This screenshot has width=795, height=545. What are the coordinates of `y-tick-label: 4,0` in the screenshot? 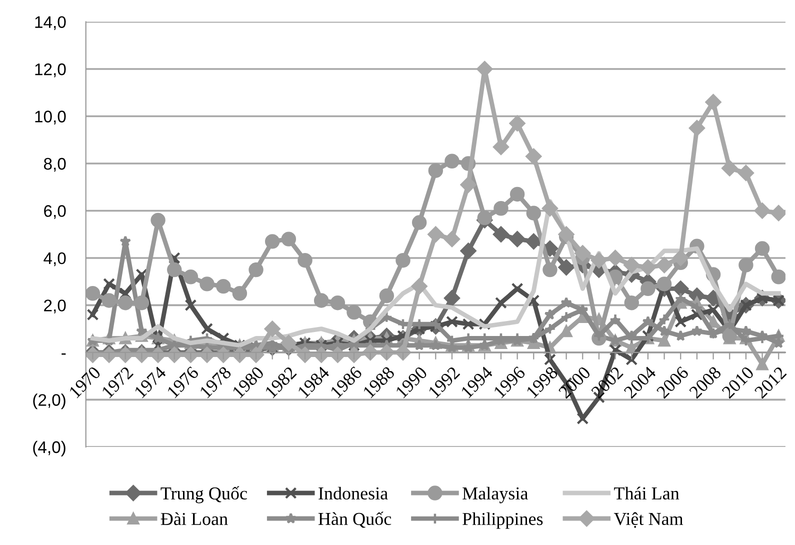 It's located at (55, 259).